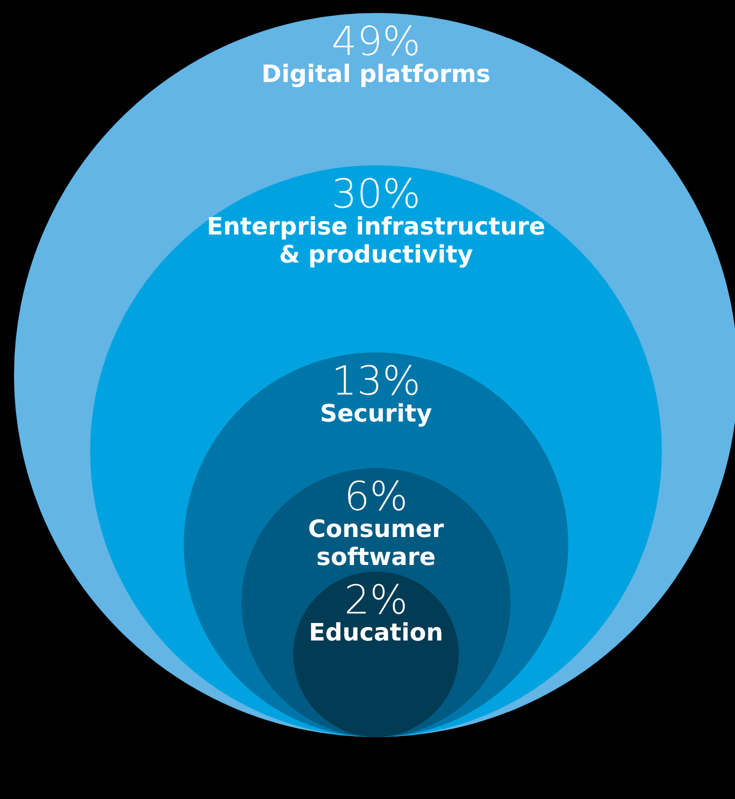 The height and width of the screenshot is (799, 735). Describe the element at coordinates (376, 632) in the screenshot. I see `category-label: Education` at that location.